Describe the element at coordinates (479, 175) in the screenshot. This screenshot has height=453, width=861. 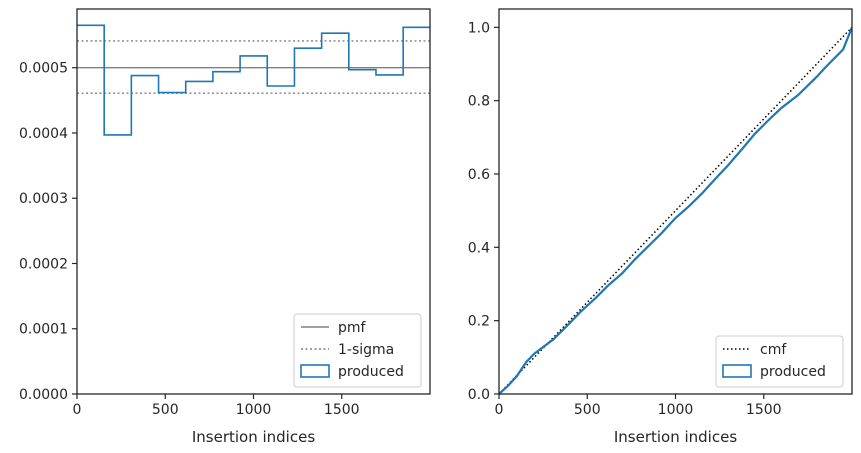
I see `cmf-chart-y-tick-label: 0.6` at that location.